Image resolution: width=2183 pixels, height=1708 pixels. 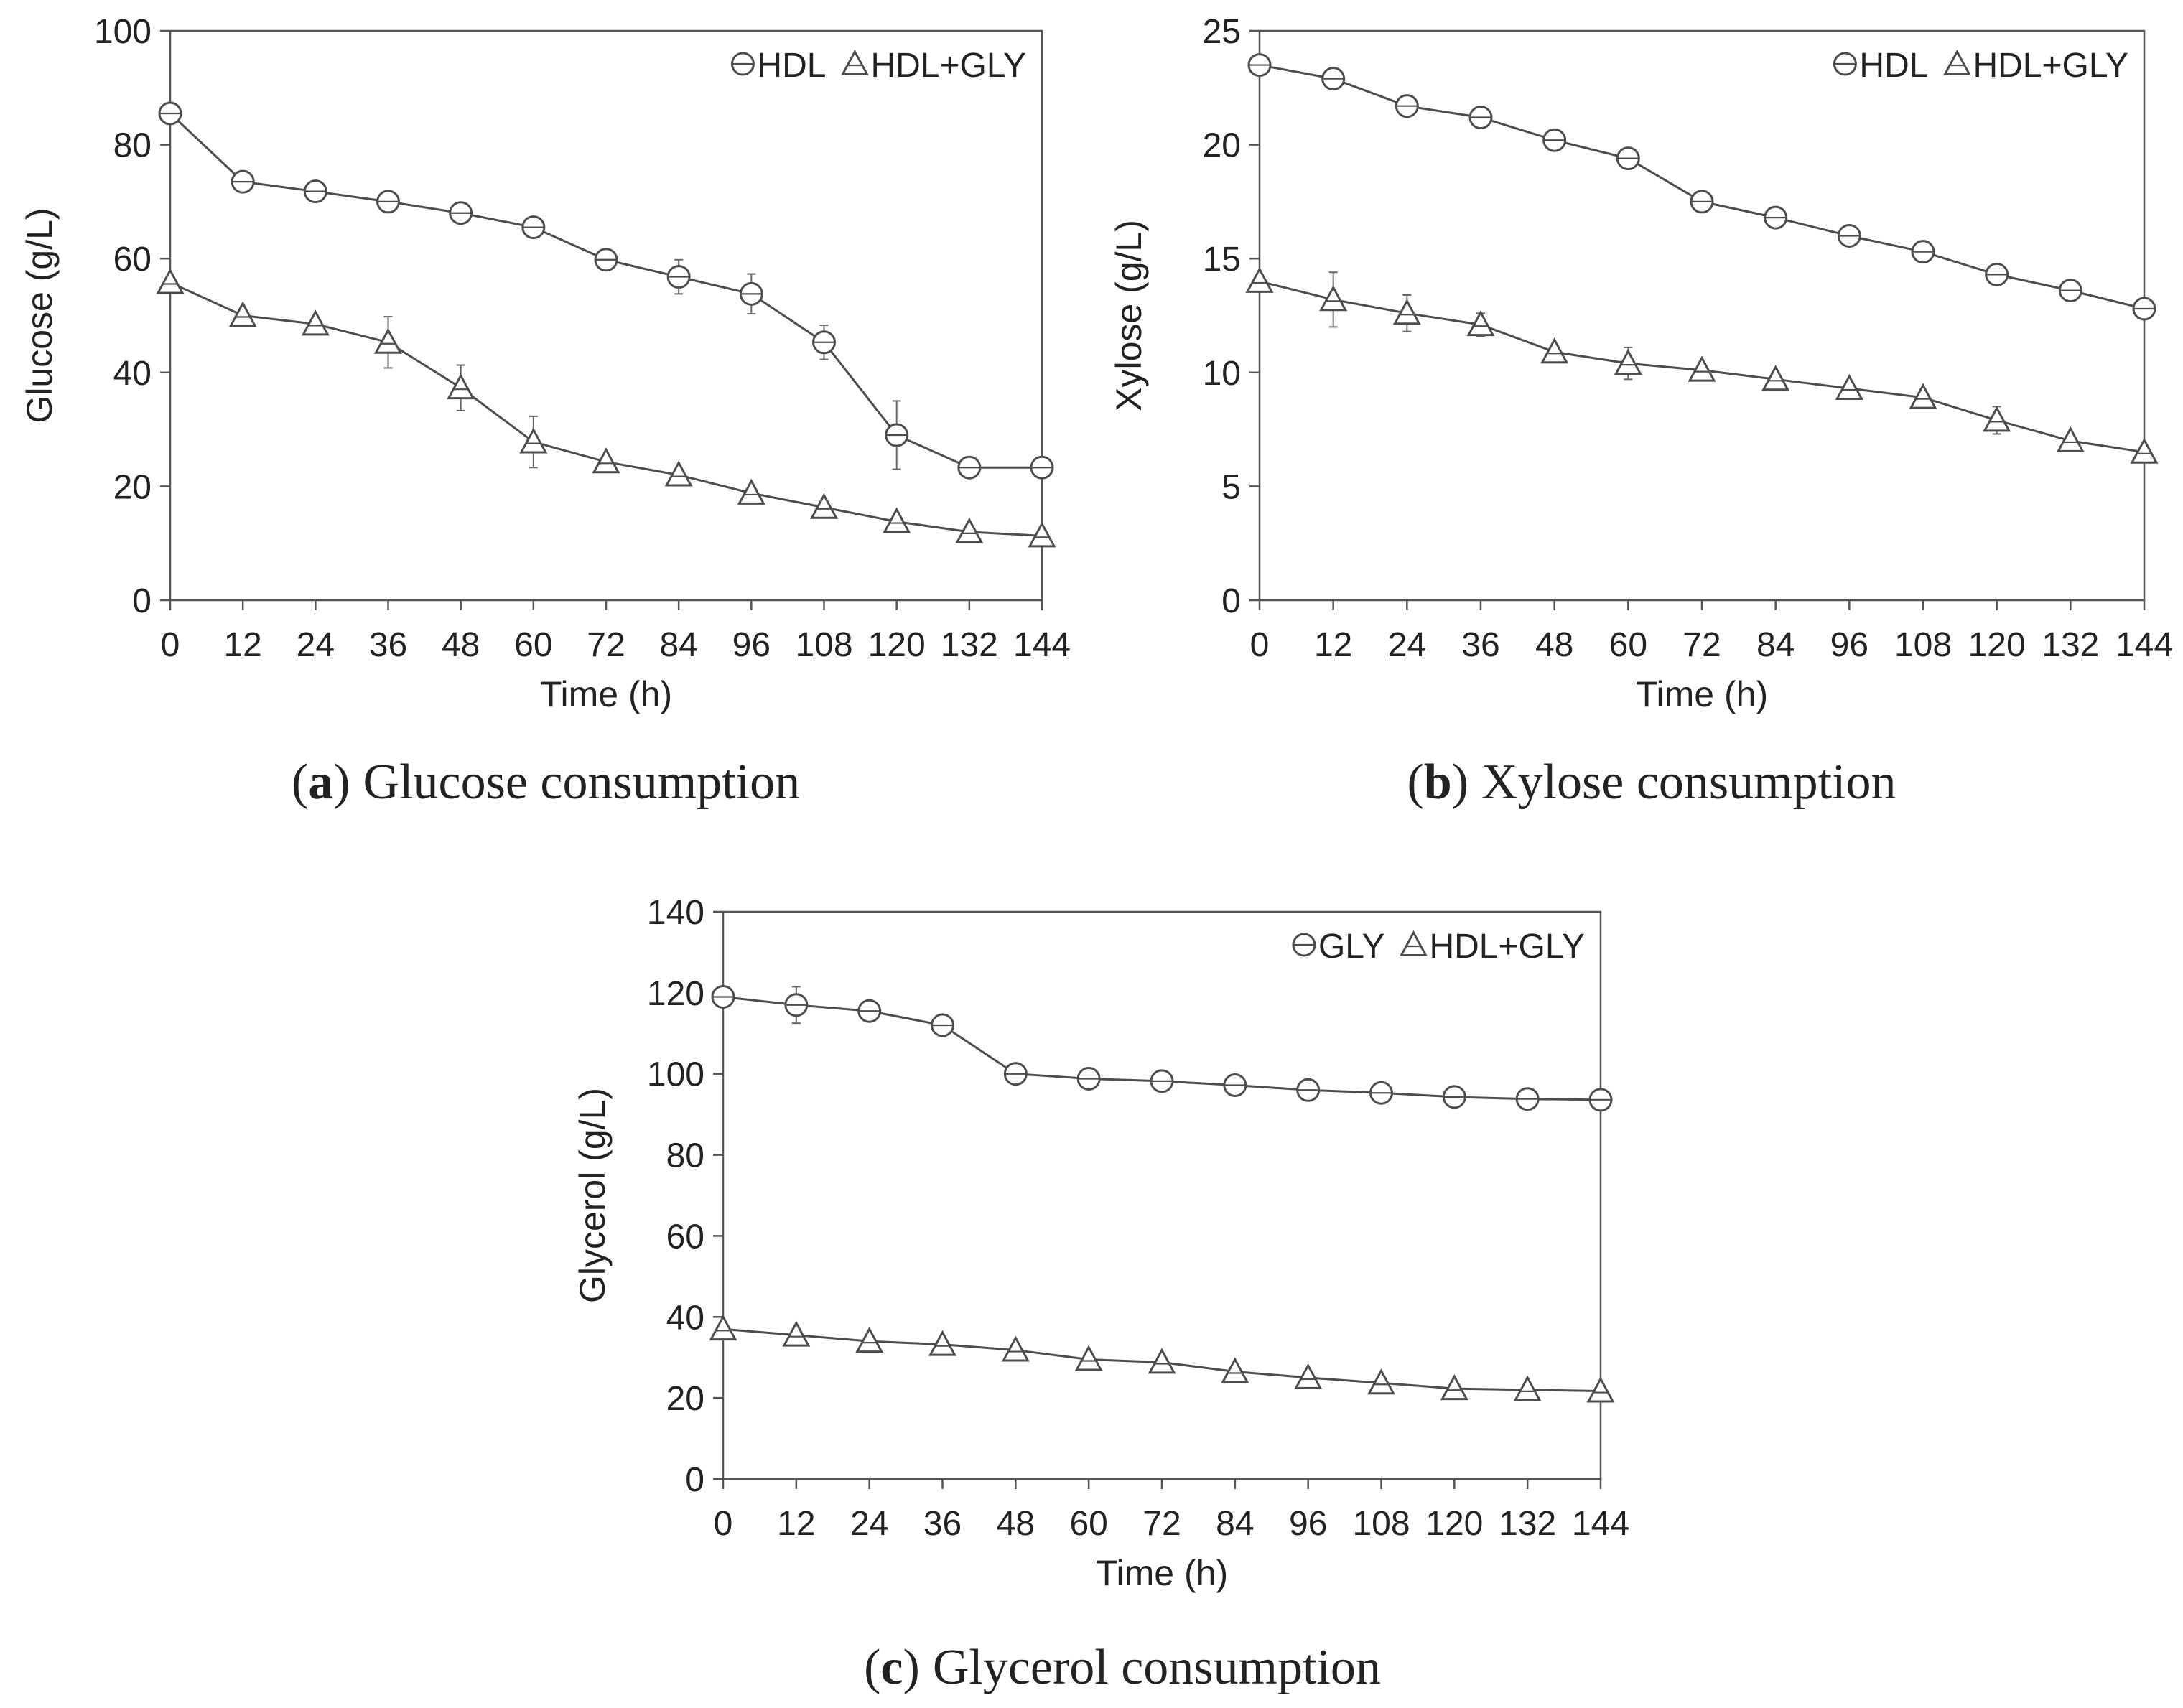 I want to click on x-tick-label-c: 12, so click(x=796, y=1524).